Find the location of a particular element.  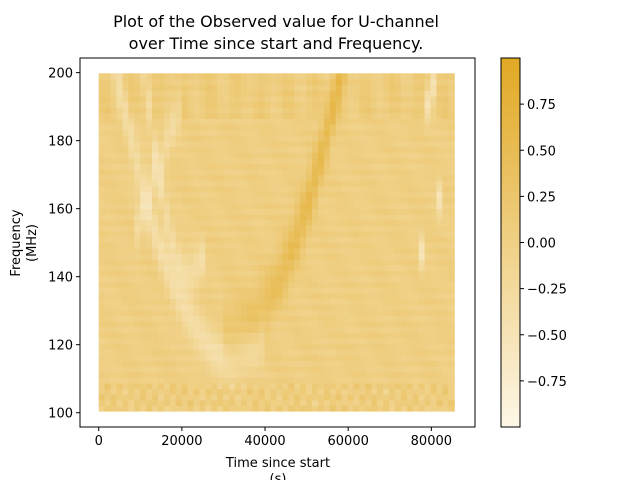

colorbar-tick-label: −0.75 is located at coordinates (547, 382).